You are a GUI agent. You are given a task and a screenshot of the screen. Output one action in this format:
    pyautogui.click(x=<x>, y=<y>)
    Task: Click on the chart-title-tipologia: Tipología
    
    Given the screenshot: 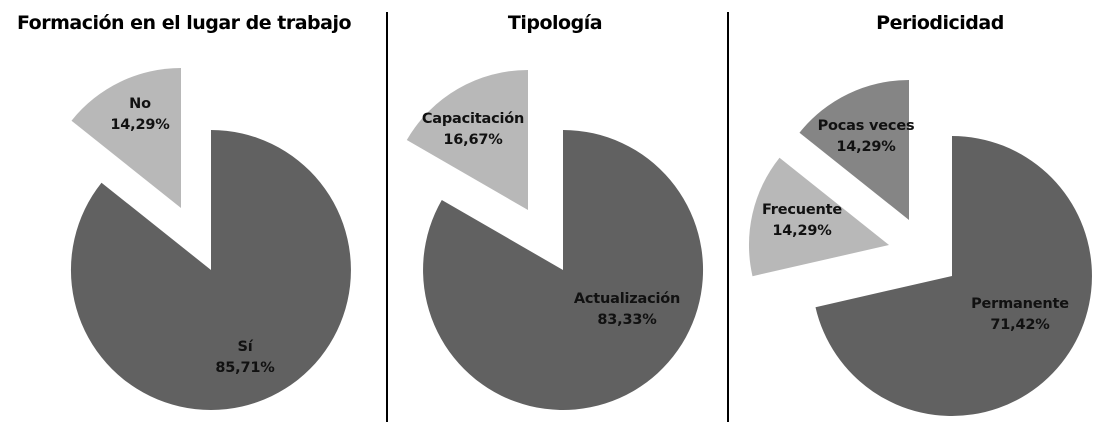 What is the action you would take?
    pyautogui.click(x=555, y=23)
    